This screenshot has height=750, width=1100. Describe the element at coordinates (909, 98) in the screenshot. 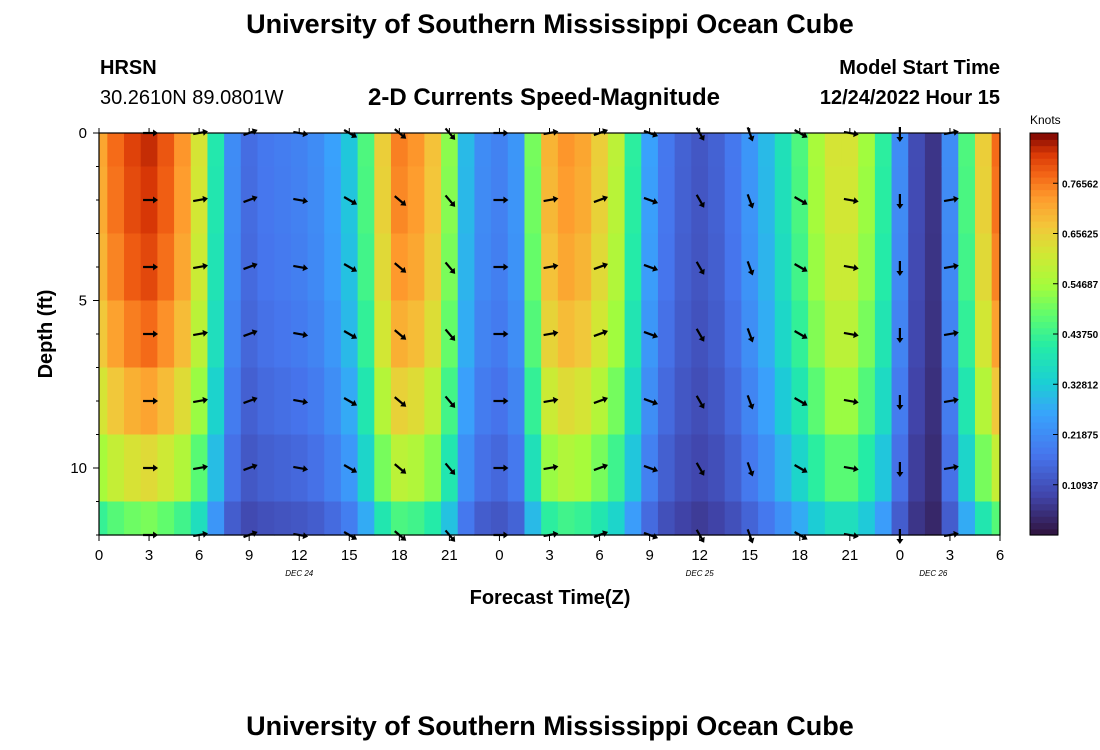

I see `model-start-value: 12/24/2022 Hour 15` at that location.